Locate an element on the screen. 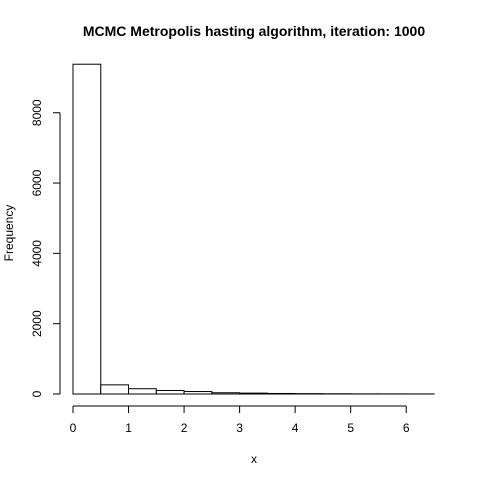 The height and width of the screenshot is (480, 480). y-axis-label: Frequency is located at coordinates (9, 233).